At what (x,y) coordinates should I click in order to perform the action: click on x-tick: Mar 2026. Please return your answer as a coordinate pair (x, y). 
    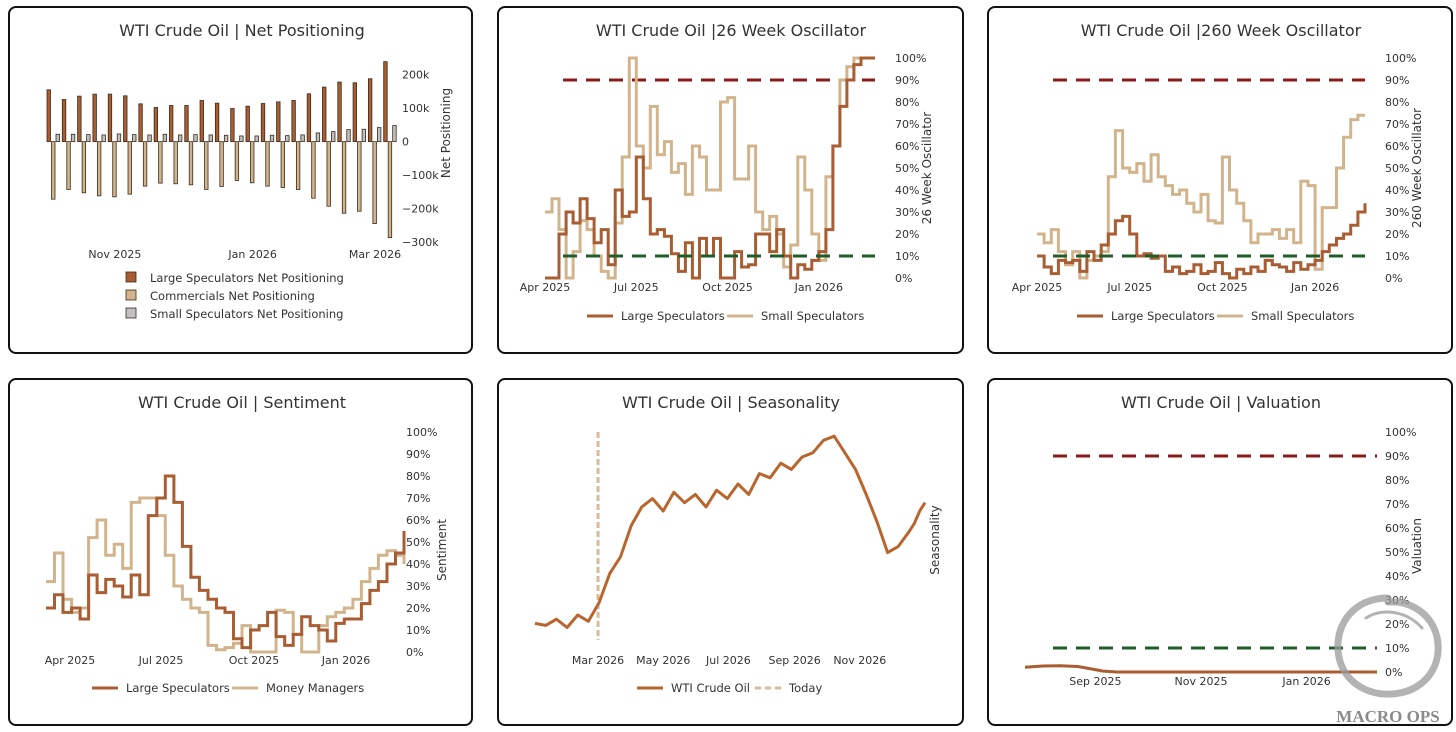
    Looking at the image, I should click on (375, 254).